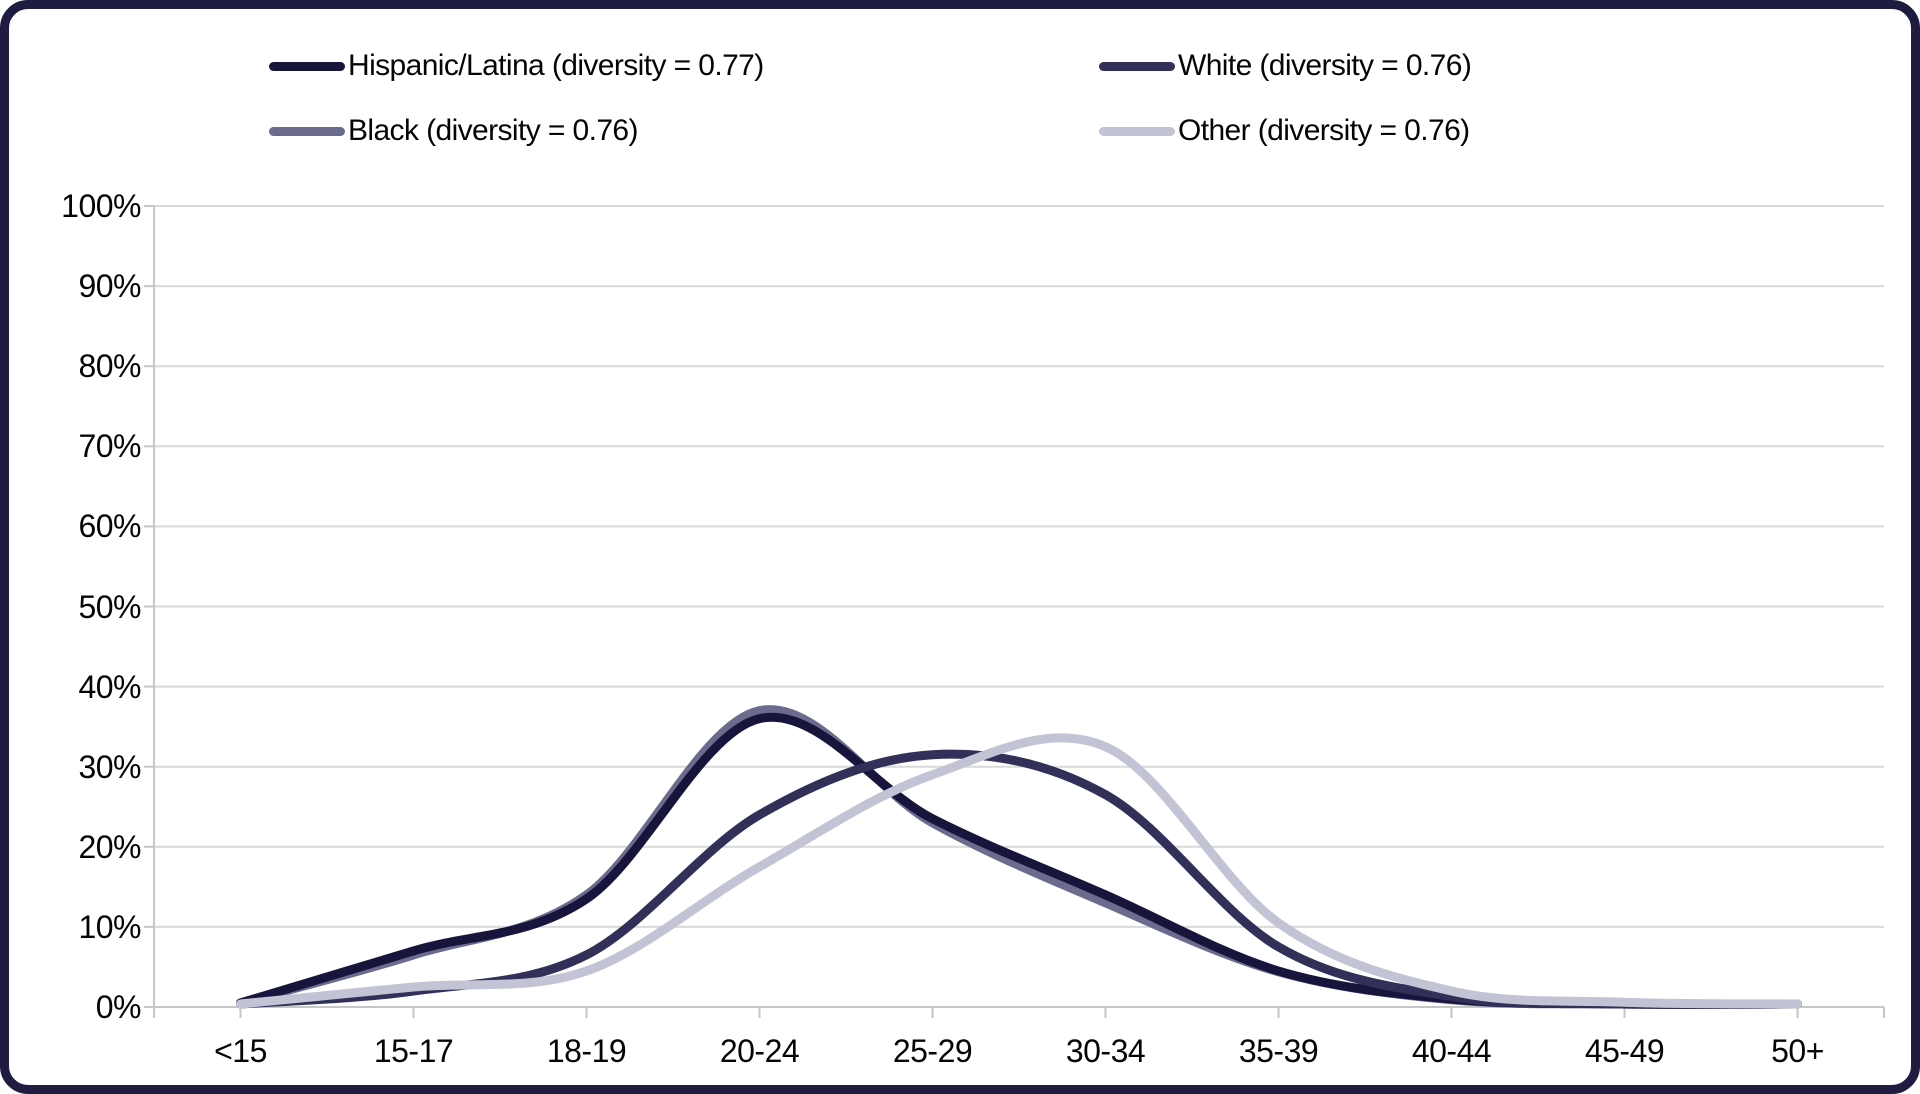  What do you see at coordinates (109, 286) in the screenshot?
I see `y-axis-label: 90%` at bounding box center [109, 286].